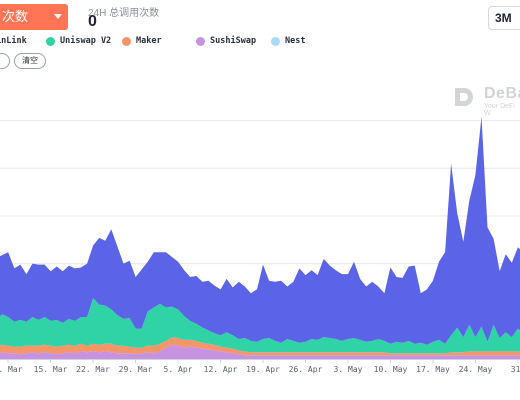 The width and height of the screenshot is (520, 400). I want to click on stat-value: 0, so click(92, 21).